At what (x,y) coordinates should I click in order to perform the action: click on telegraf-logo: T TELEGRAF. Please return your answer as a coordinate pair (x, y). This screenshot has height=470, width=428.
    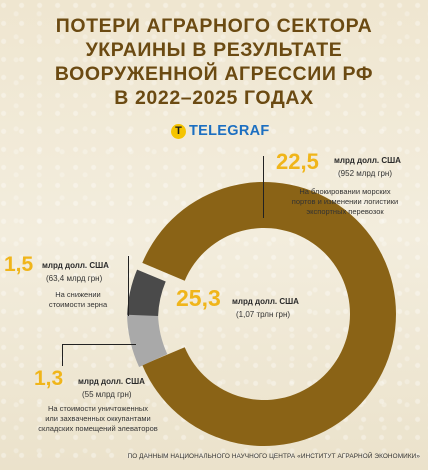
    Looking at the image, I should click on (220, 131).